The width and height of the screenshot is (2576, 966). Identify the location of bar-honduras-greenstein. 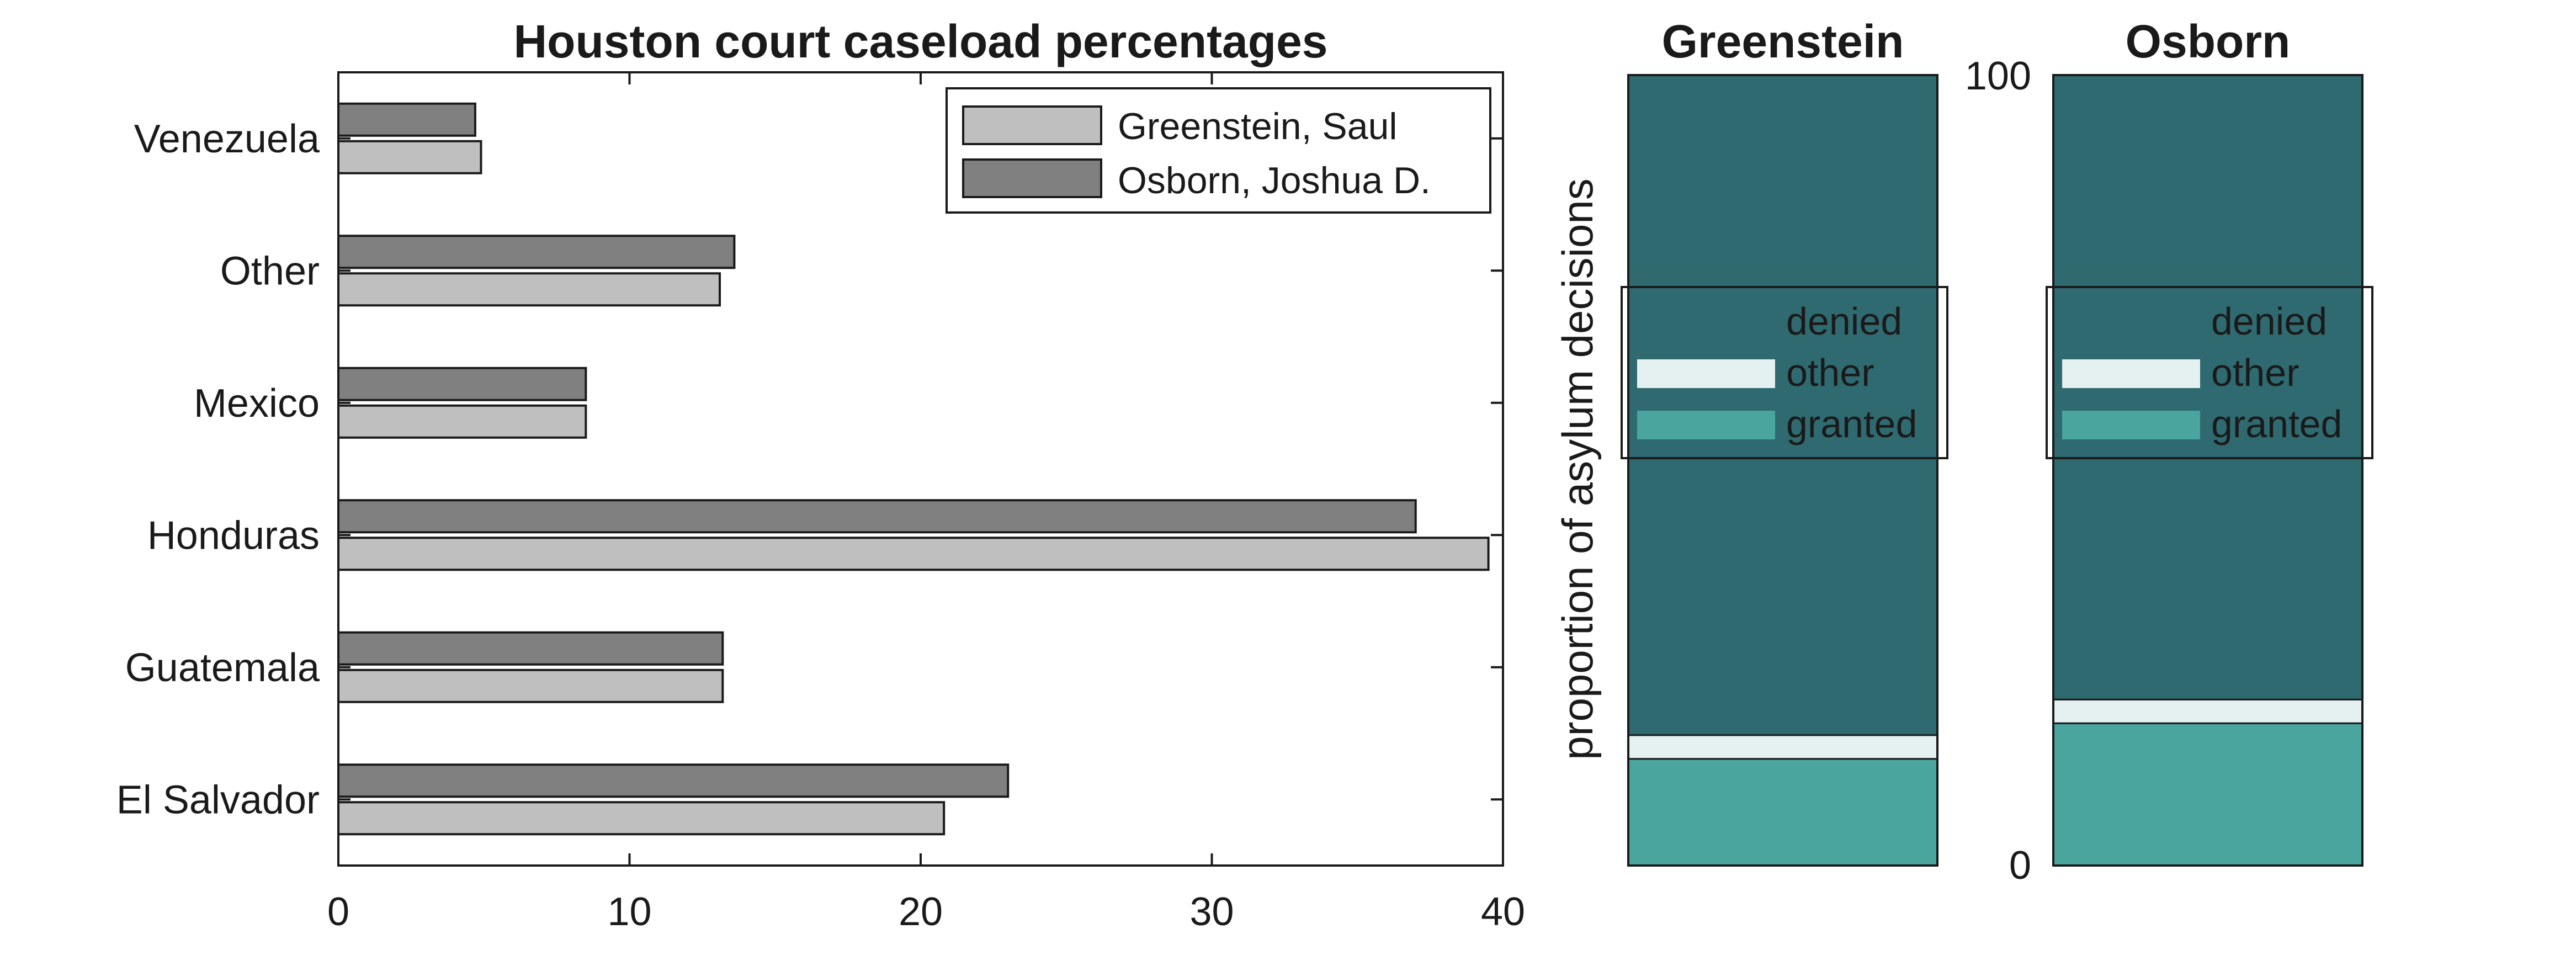
(913, 554).